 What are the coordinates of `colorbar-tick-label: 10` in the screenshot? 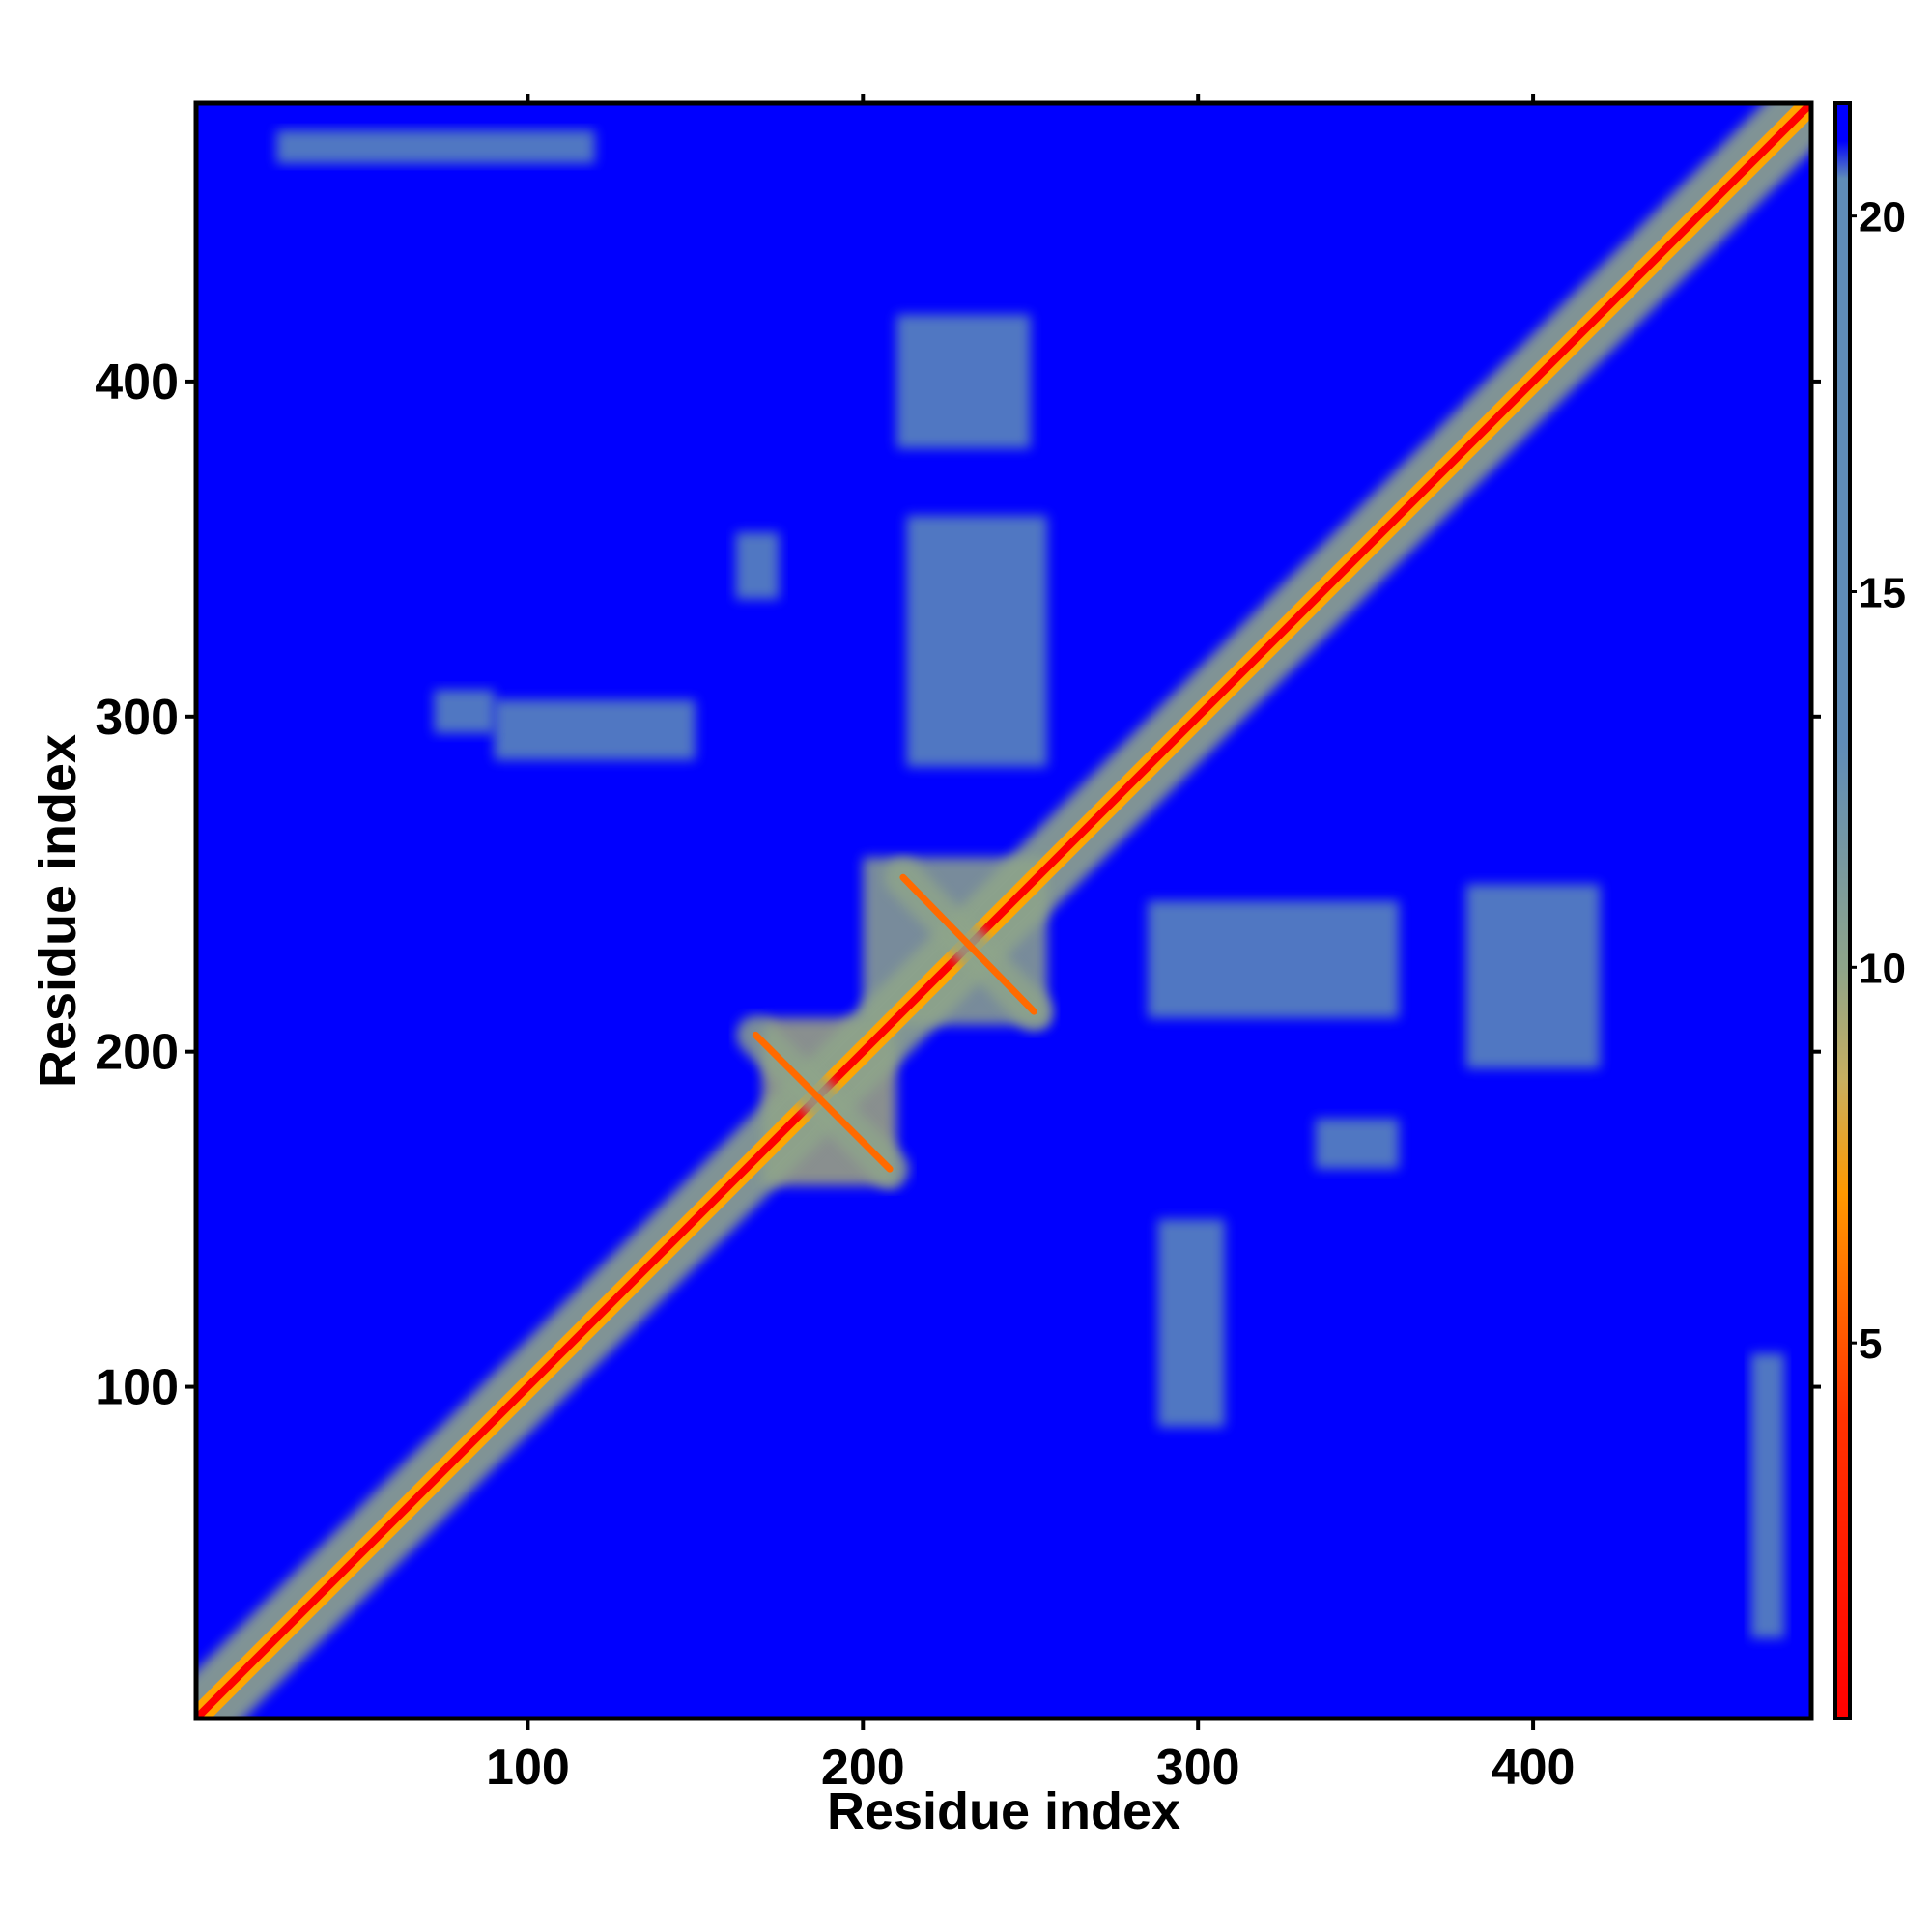 It's located at (1882, 968).